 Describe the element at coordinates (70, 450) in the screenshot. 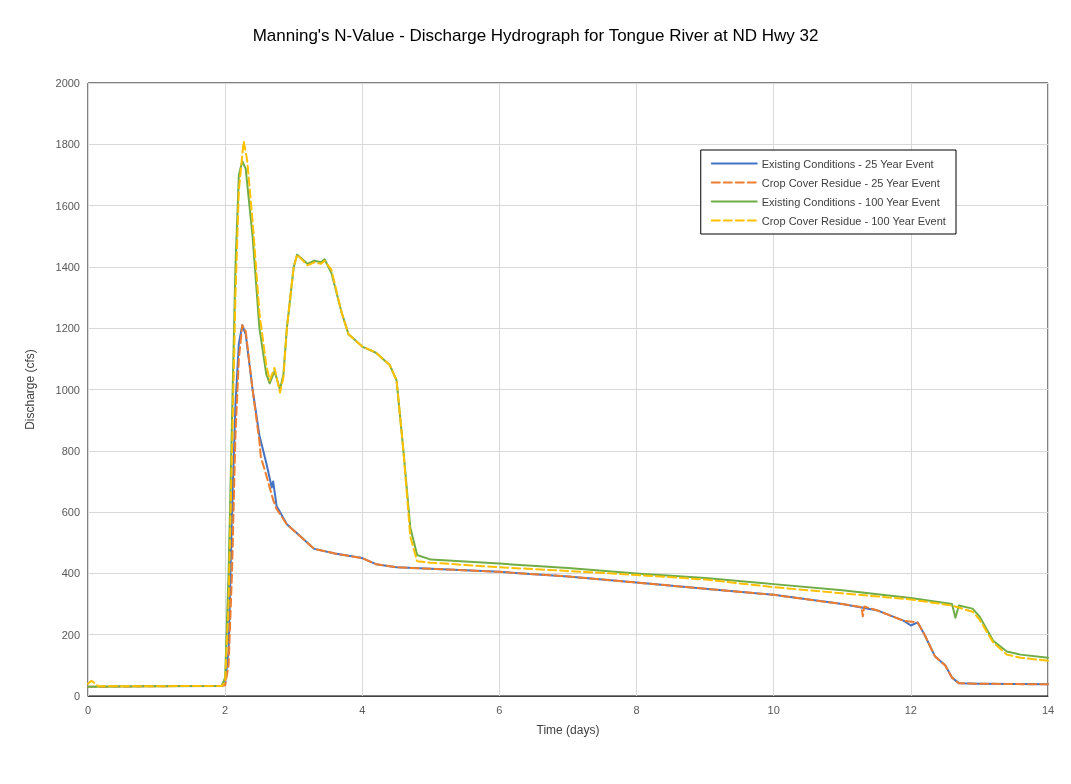

I see `y-tick-label: 800` at that location.